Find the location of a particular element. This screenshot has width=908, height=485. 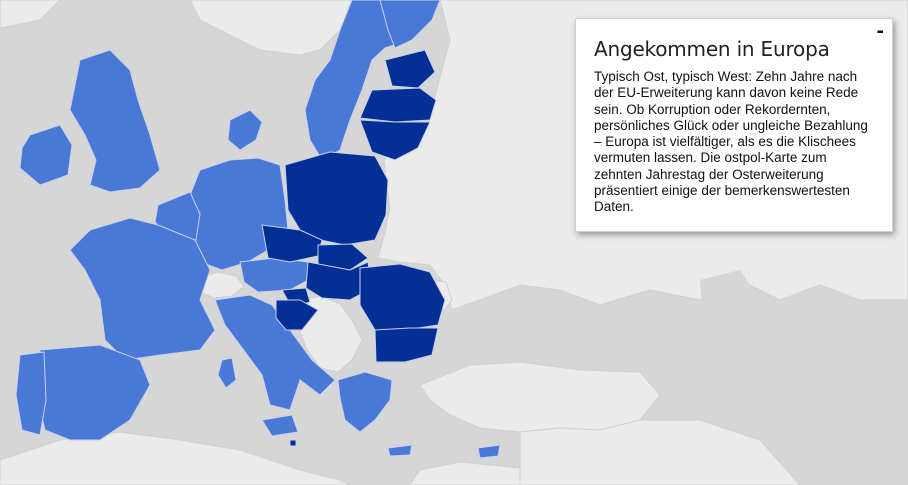

country-lithuania is located at coordinates (395, 140).